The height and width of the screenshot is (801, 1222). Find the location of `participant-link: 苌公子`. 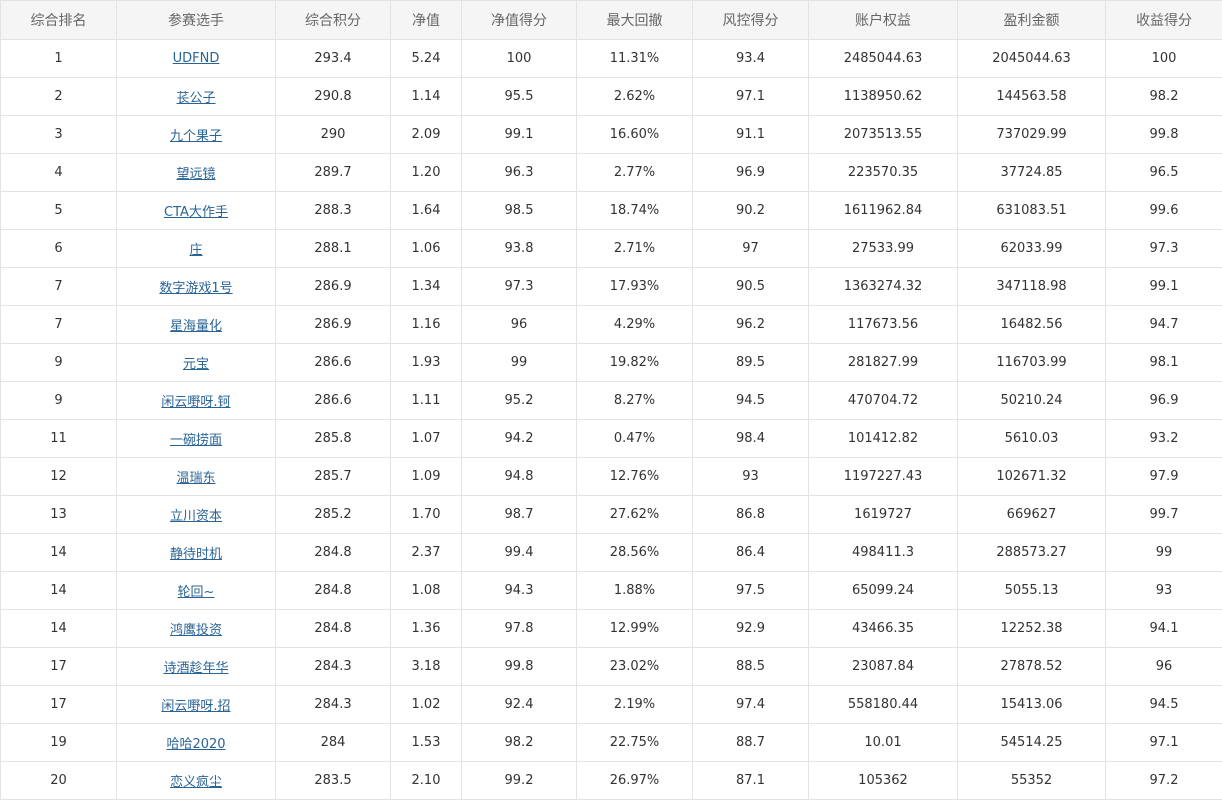

participant-link: 苌公子 is located at coordinates (196, 98).